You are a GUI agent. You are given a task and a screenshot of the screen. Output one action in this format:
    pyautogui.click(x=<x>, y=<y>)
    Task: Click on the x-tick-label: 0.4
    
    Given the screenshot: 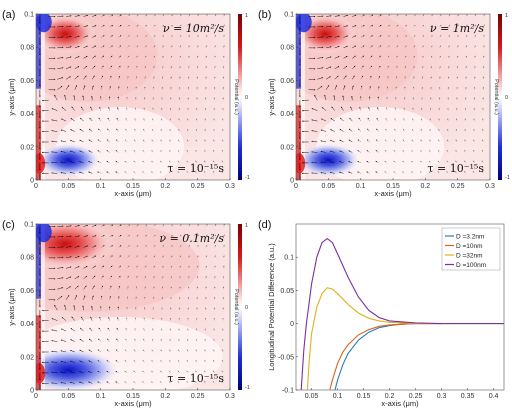 What is the action you would take?
    pyautogui.click(x=494, y=396)
    